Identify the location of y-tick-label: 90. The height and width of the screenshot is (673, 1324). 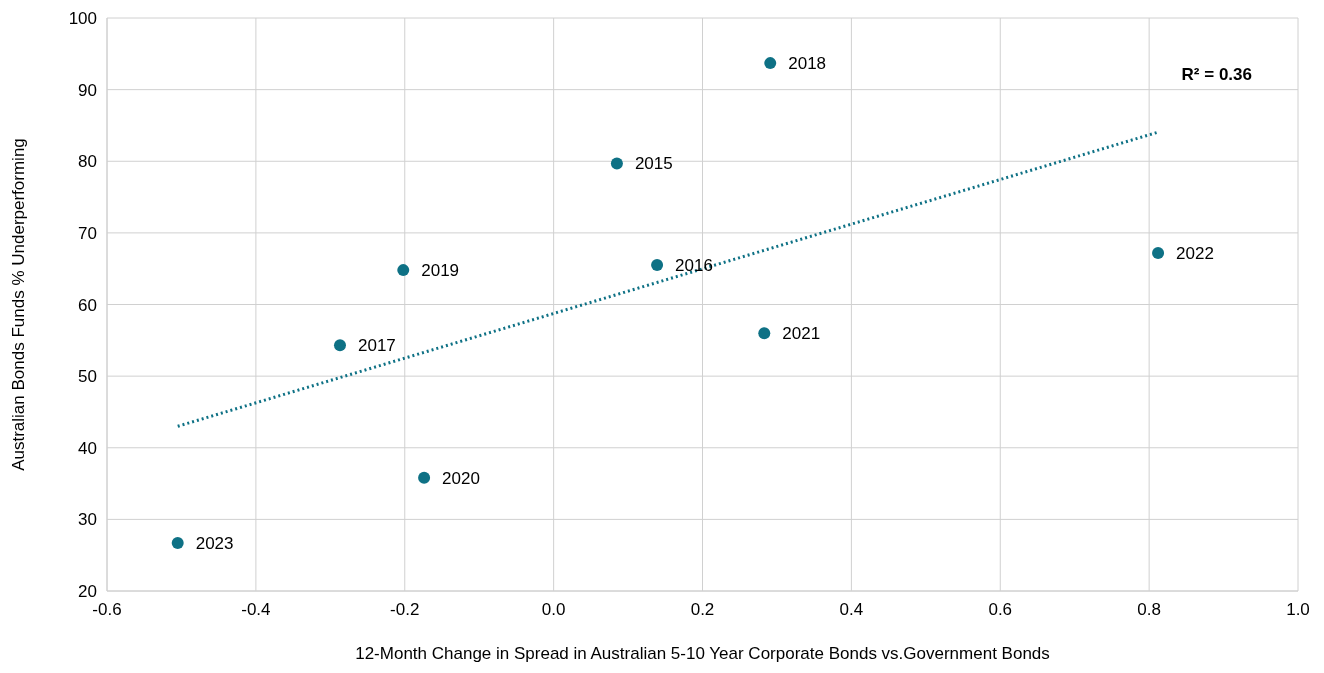
(87, 90).